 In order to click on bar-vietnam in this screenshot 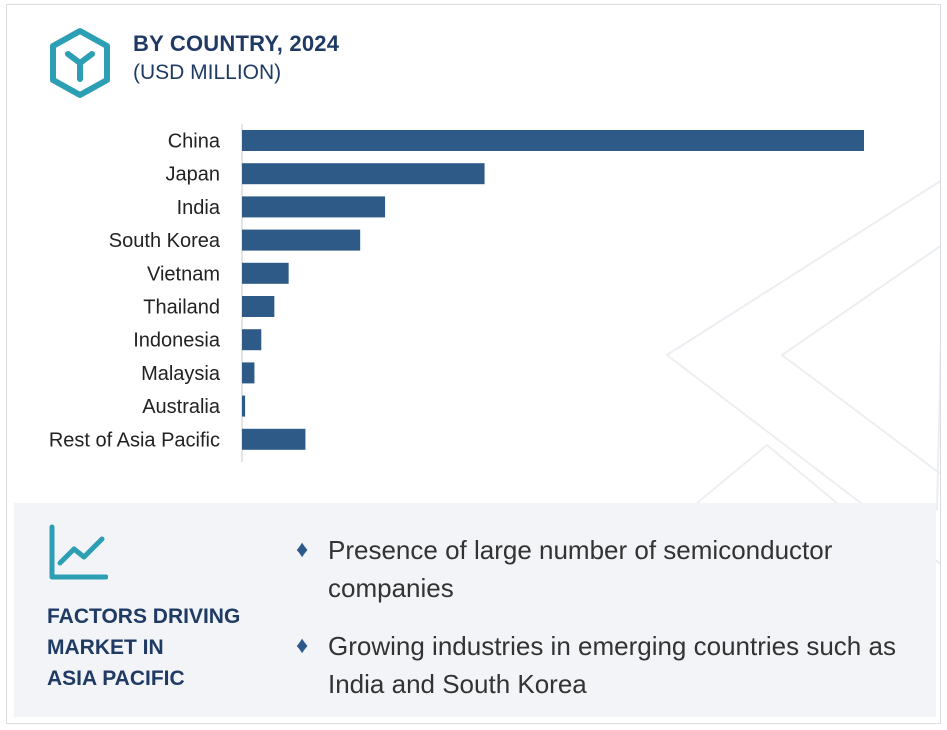, I will do `click(265, 273)`.